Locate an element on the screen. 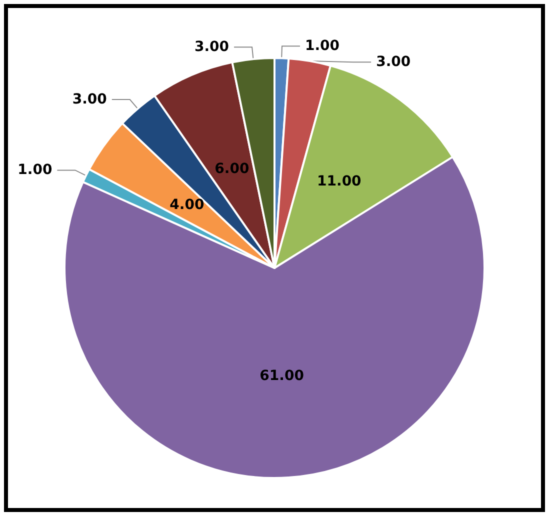 The width and height of the screenshot is (547, 514). data-label: 6.00 is located at coordinates (232, 168).